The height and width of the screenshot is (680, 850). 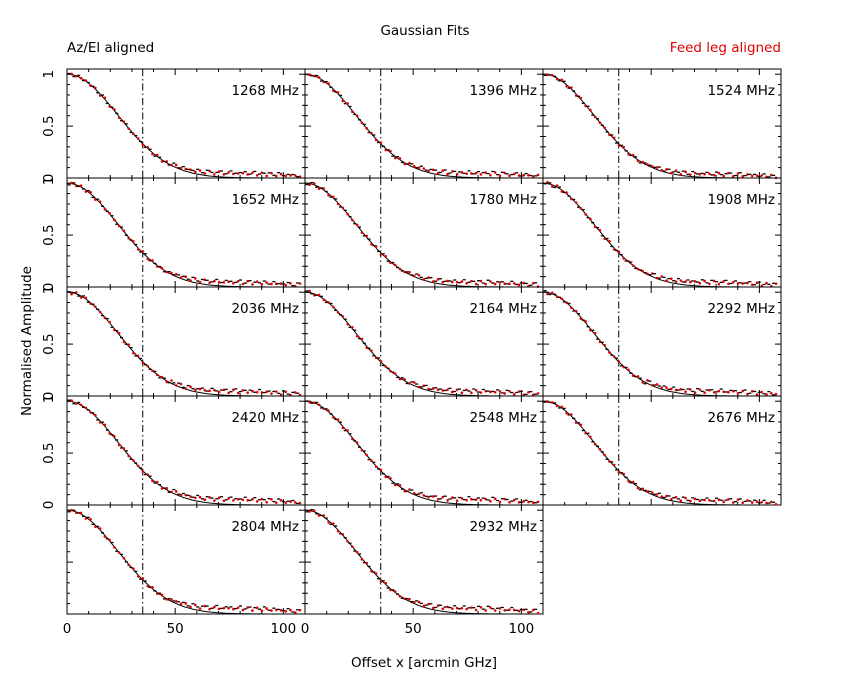 What do you see at coordinates (27, 341) in the screenshot?
I see `y-axis-label: Normalised Amplitude` at bounding box center [27, 341].